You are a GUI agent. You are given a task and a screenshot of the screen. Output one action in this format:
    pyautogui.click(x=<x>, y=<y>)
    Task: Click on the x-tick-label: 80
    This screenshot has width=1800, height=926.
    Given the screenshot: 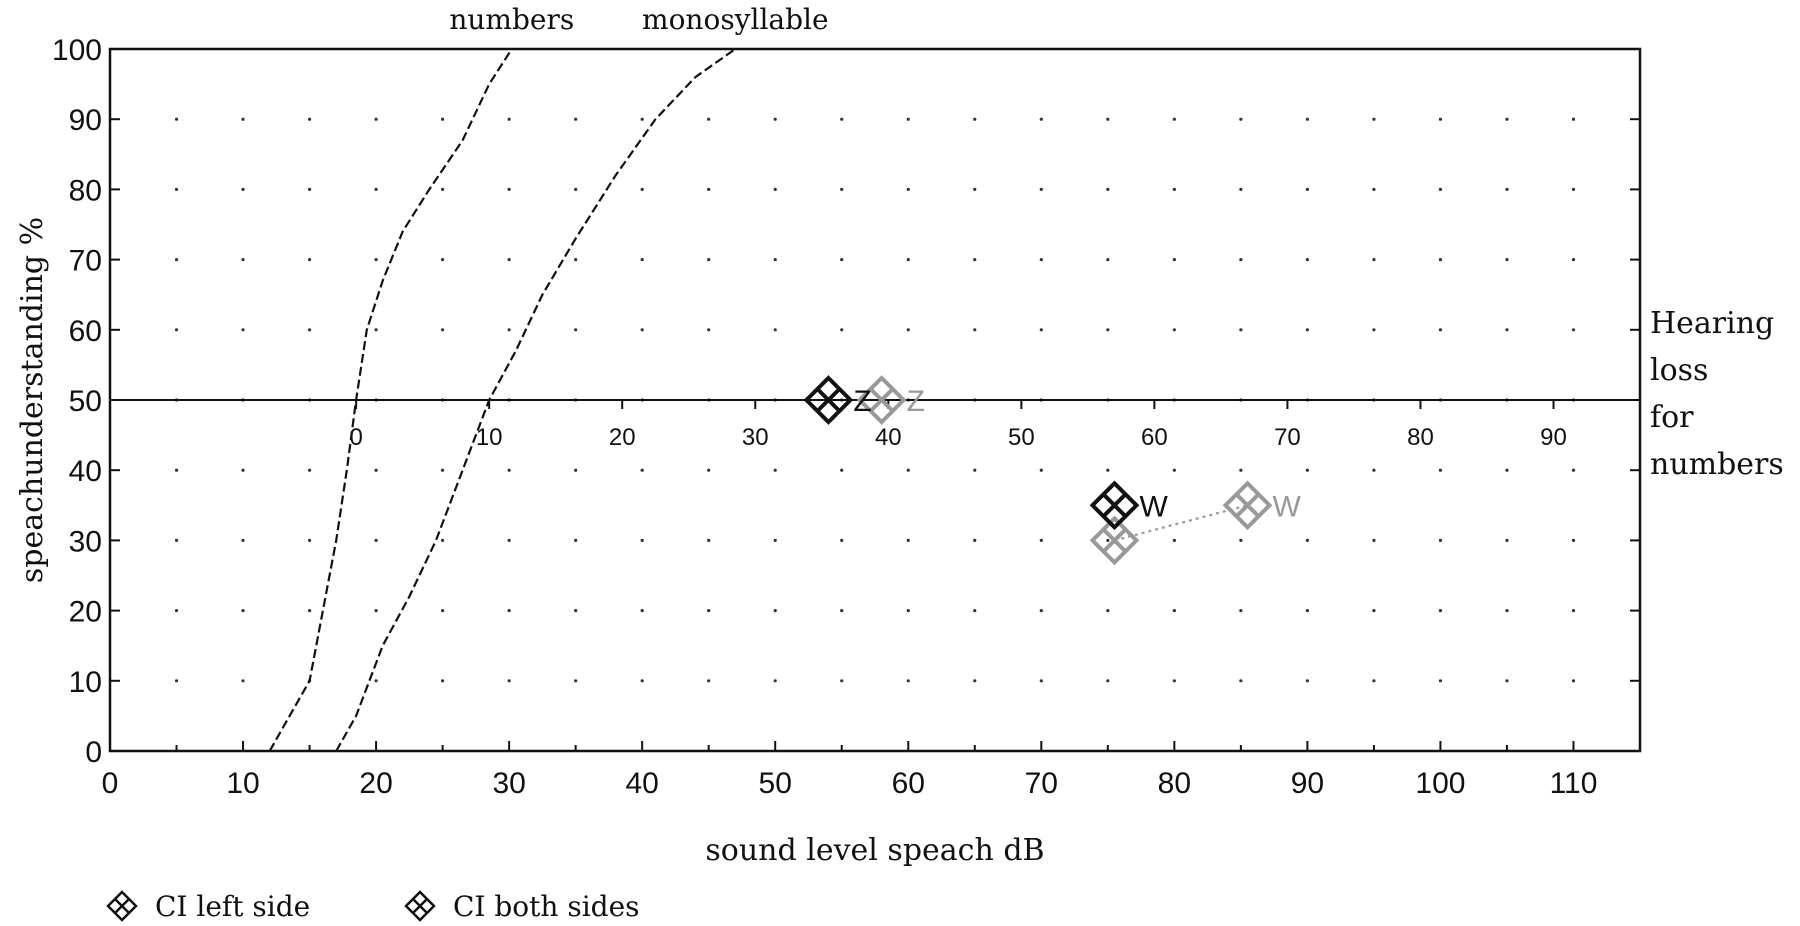 What is the action you would take?
    pyautogui.click(x=1174, y=783)
    